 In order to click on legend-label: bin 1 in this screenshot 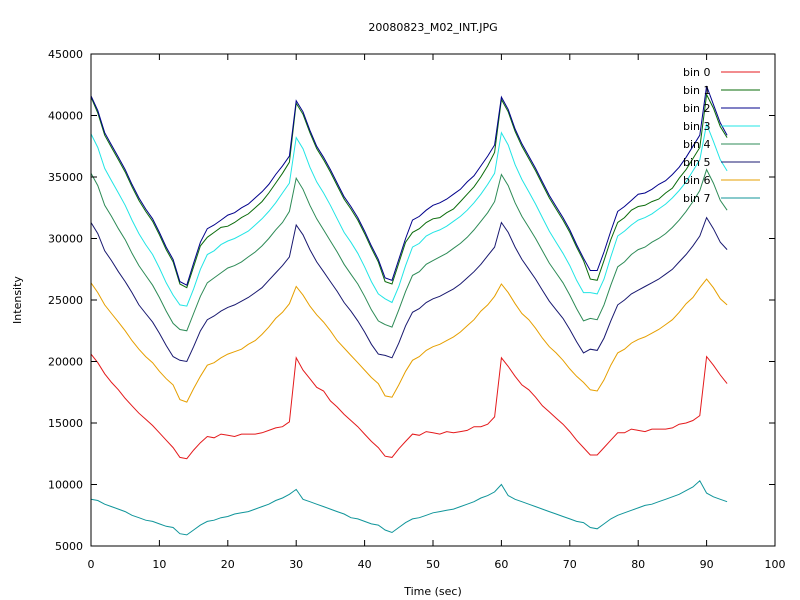, I will do `click(697, 90)`.